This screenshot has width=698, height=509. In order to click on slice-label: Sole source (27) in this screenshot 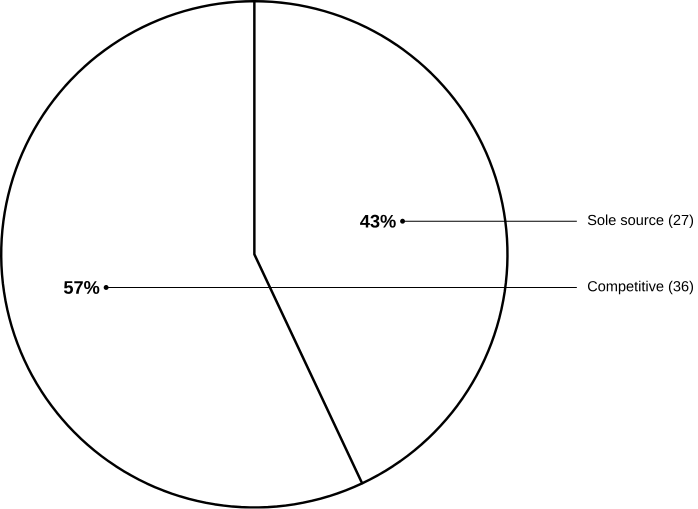, I will do `click(641, 221)`.